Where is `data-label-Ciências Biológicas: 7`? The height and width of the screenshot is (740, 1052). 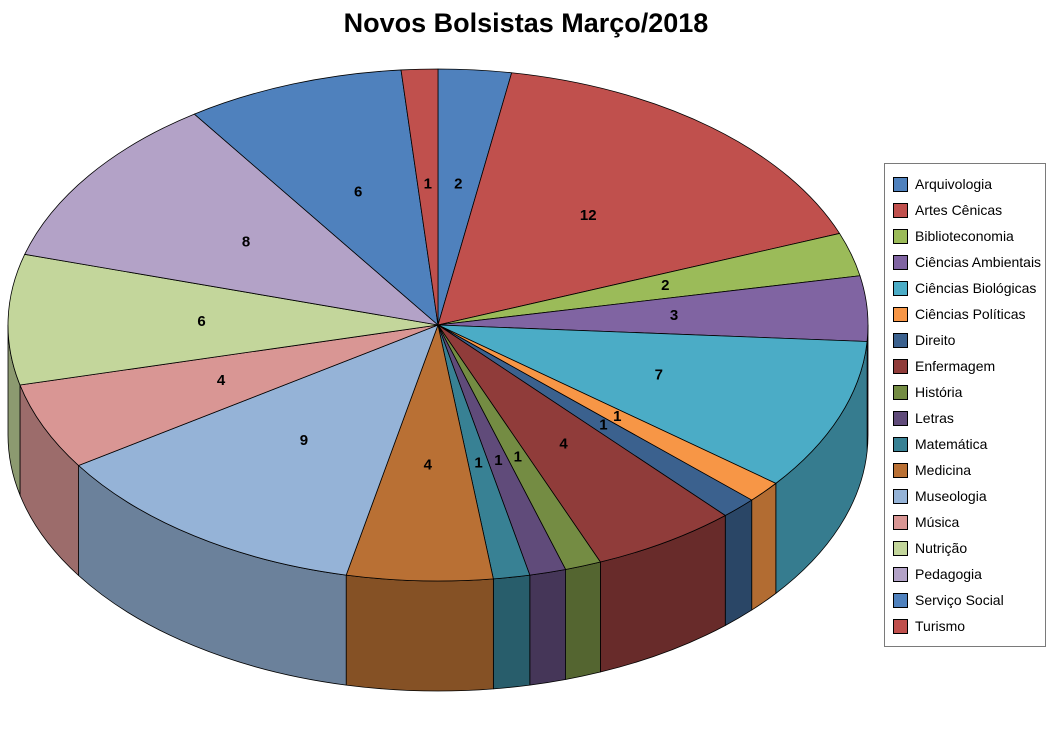 data-label-Ciências Biológicas: 7 is located at coordinates (659, 374).